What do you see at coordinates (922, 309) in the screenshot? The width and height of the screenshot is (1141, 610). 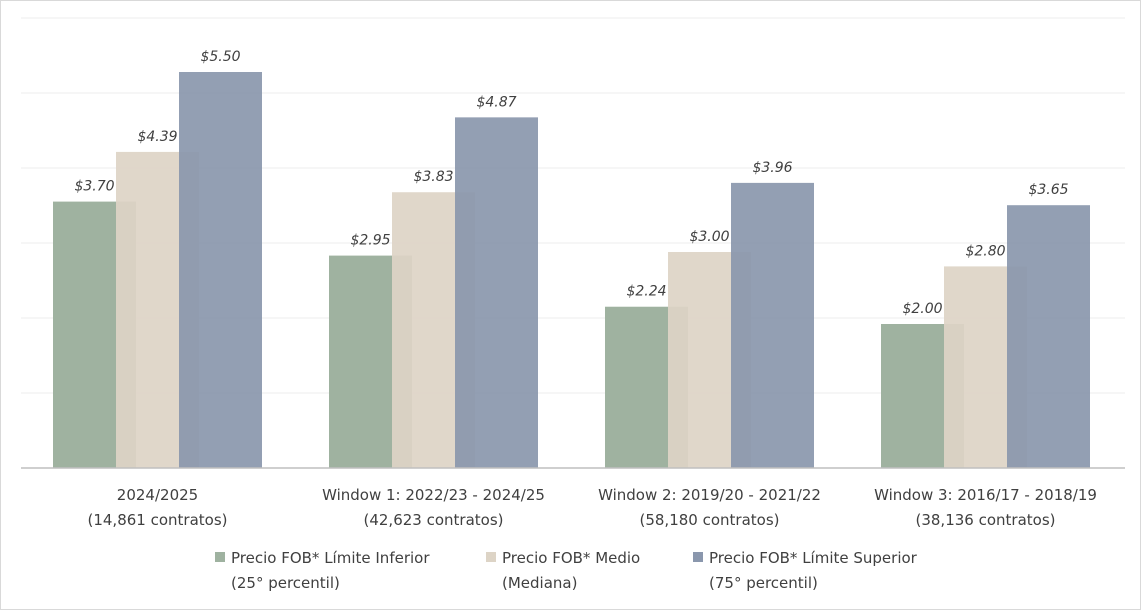 I see `data-label: $2.00` at bounding box center [922, 309].